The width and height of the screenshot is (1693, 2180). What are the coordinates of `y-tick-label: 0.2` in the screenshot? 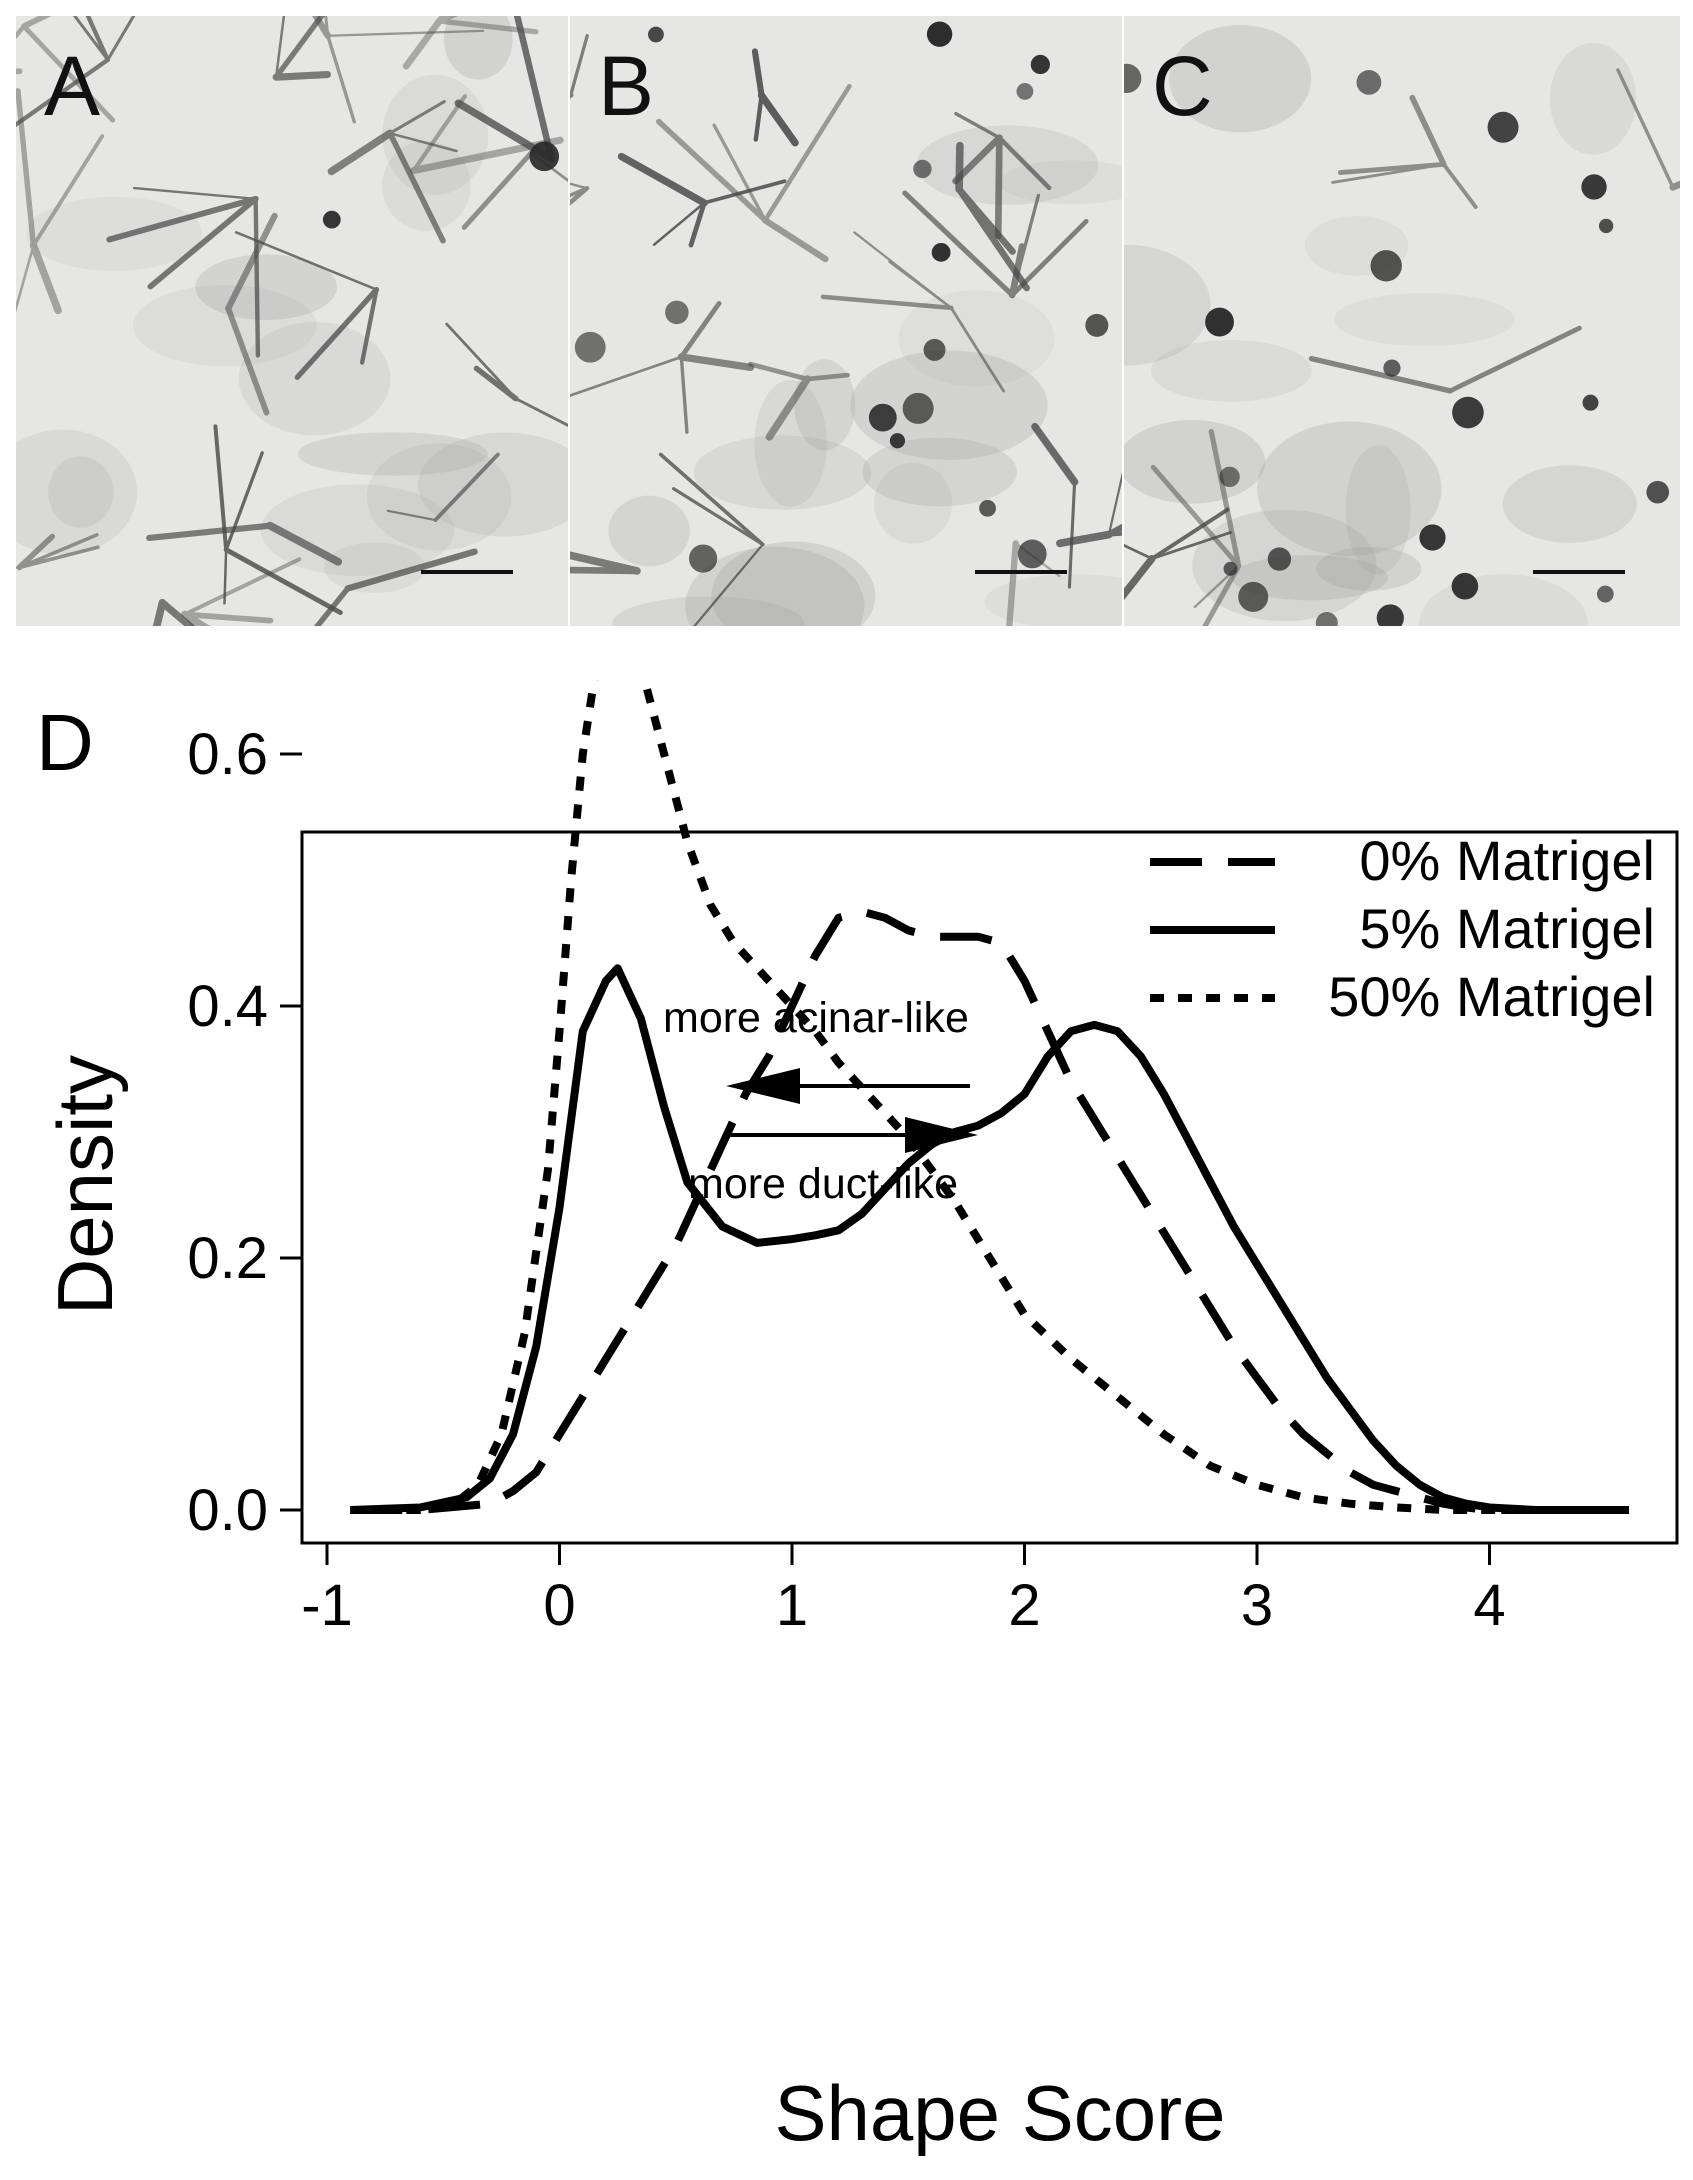 It's located at (227, 1258).